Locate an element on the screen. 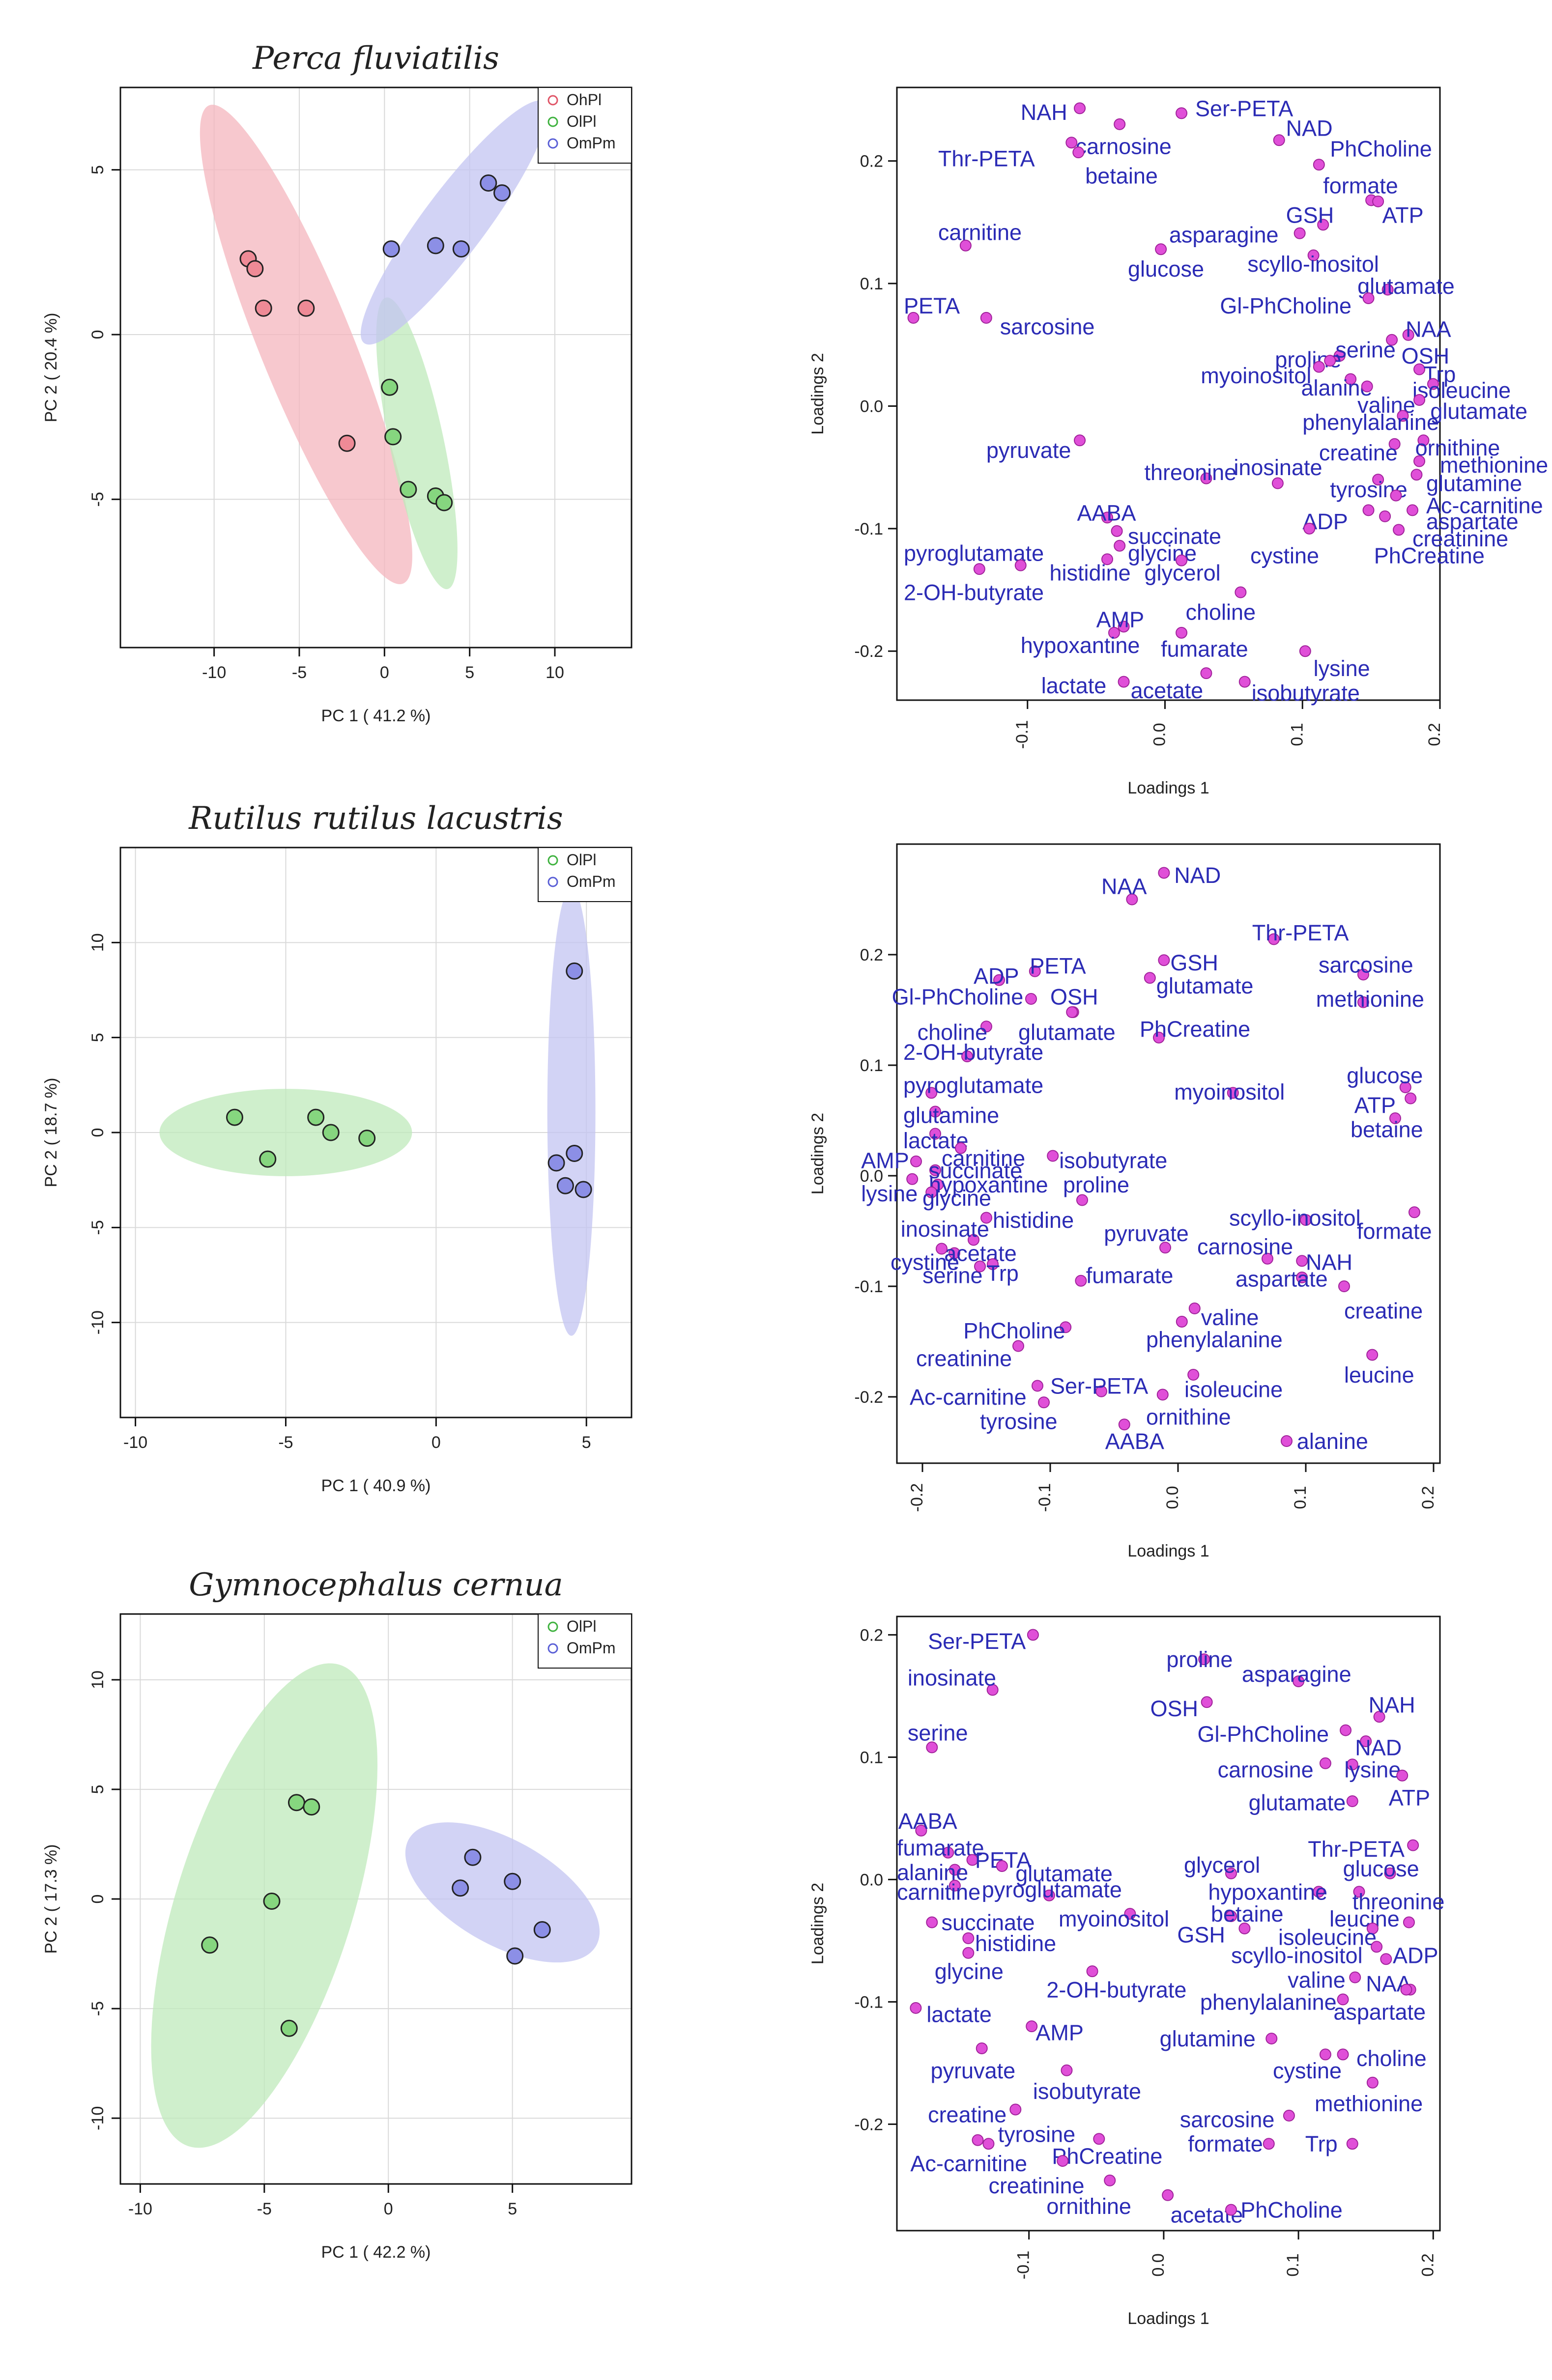  loading-label-phcholine: PhCholine is located at coordinates (1291, 2210).